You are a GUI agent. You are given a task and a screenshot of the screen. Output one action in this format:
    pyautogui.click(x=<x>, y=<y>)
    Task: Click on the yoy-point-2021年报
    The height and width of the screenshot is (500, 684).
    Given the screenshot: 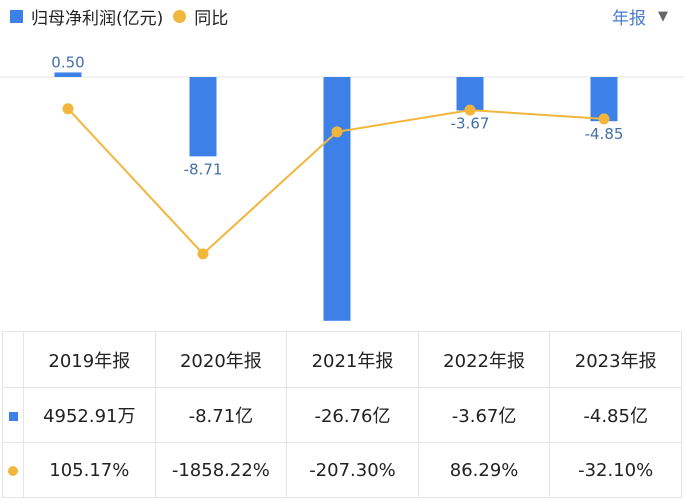 What is the action you would take?
    pyautogui.click(x=337, y=132)
    